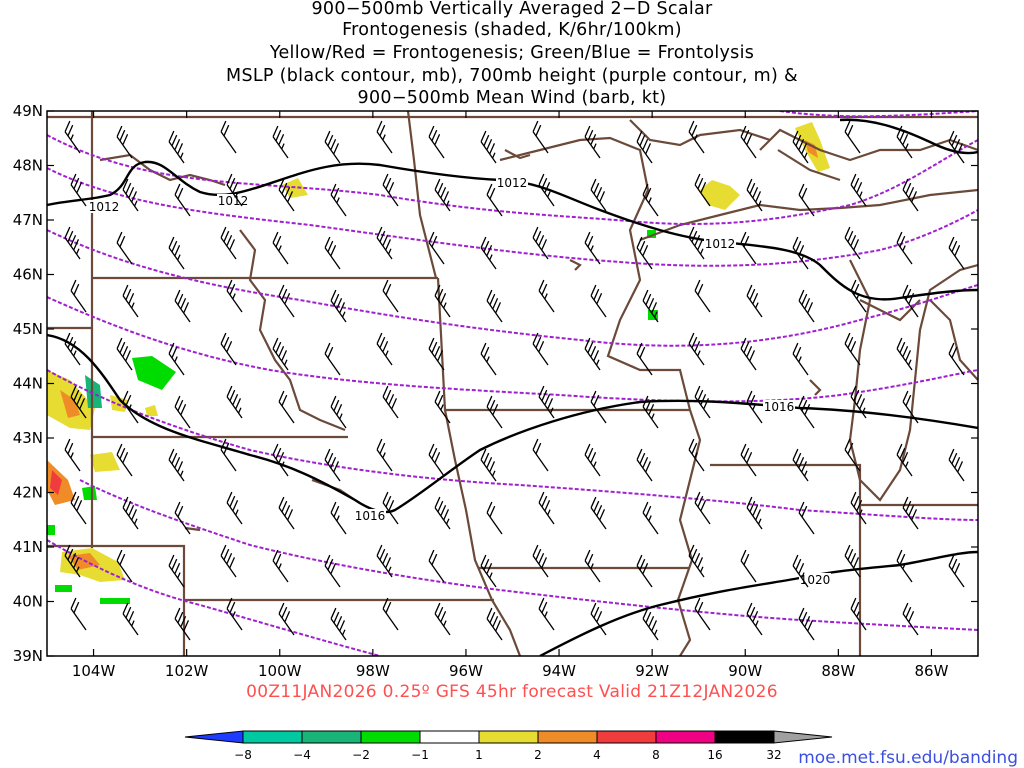 This screenshot has width=1024, height=768. I want to click on credit-link: moe.met.fsu.edu/banding, so click(908, 758).